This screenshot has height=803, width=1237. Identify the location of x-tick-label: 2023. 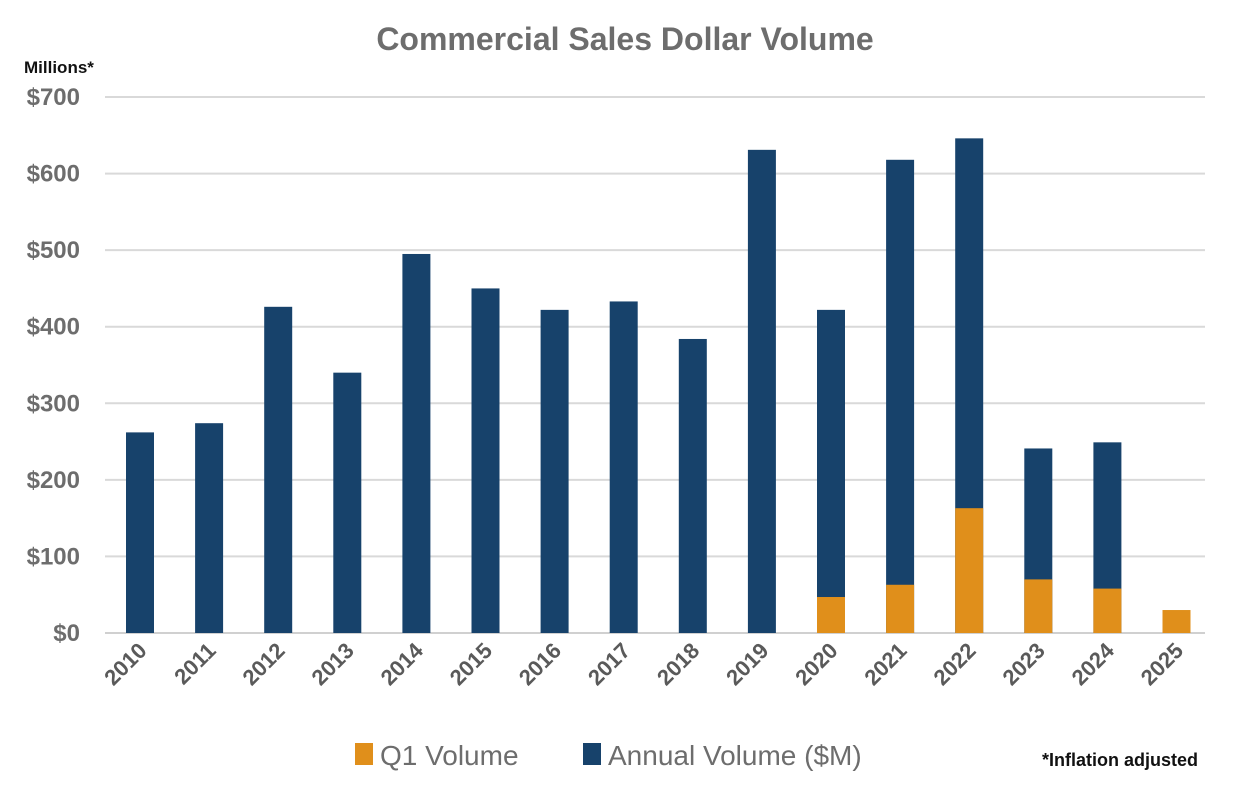
(1024, 664).